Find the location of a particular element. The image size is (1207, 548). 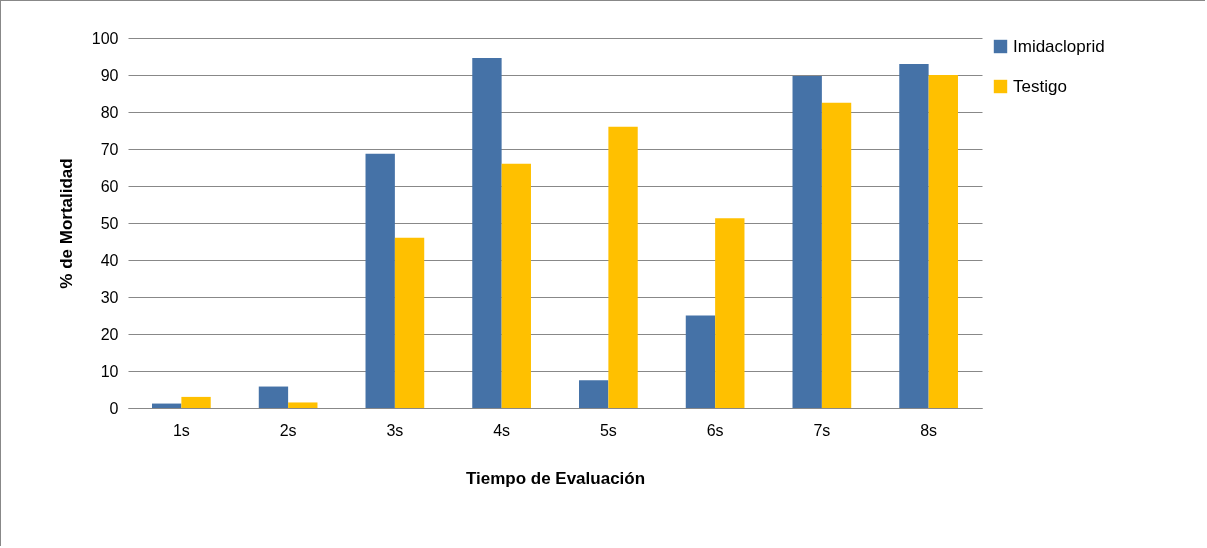

x-axis-title: Tiempo de Evaluación is located at coordinates (555, 478).